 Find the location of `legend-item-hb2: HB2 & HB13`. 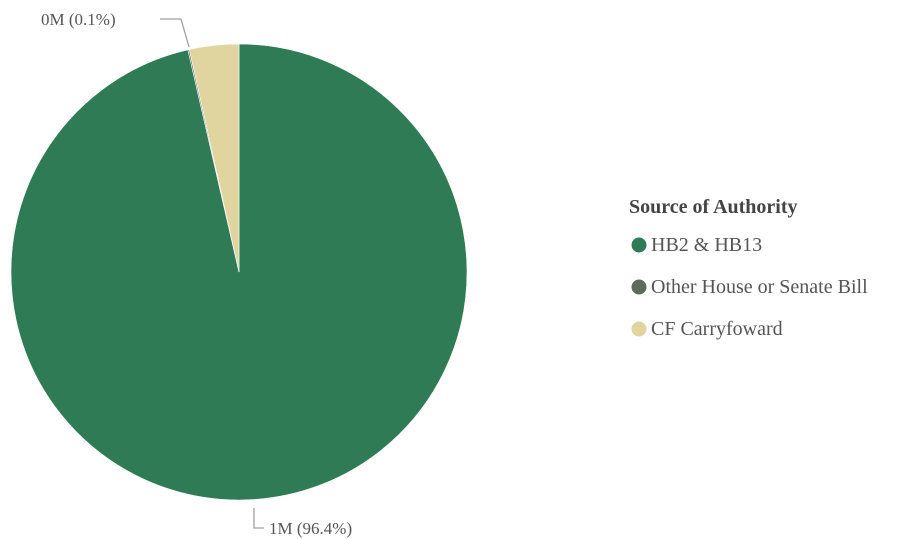

legend-item-hb2: HB2 & HB13 is located at coordinates (697, 245).